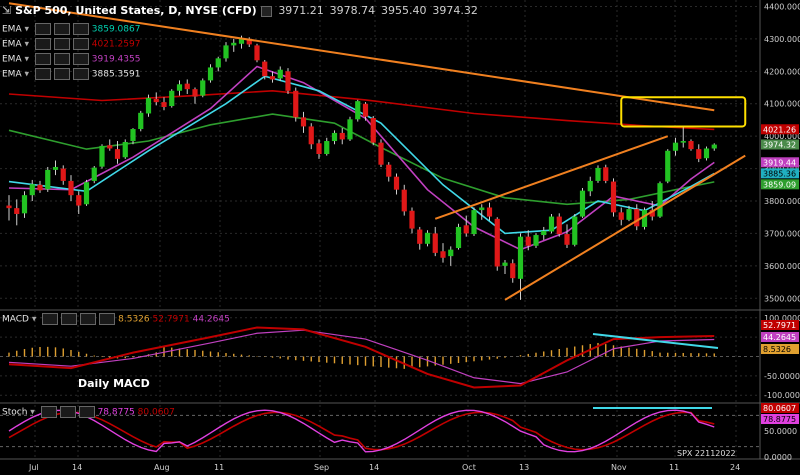  I want to click on price-tag: 3974.32, so click(779, 144).